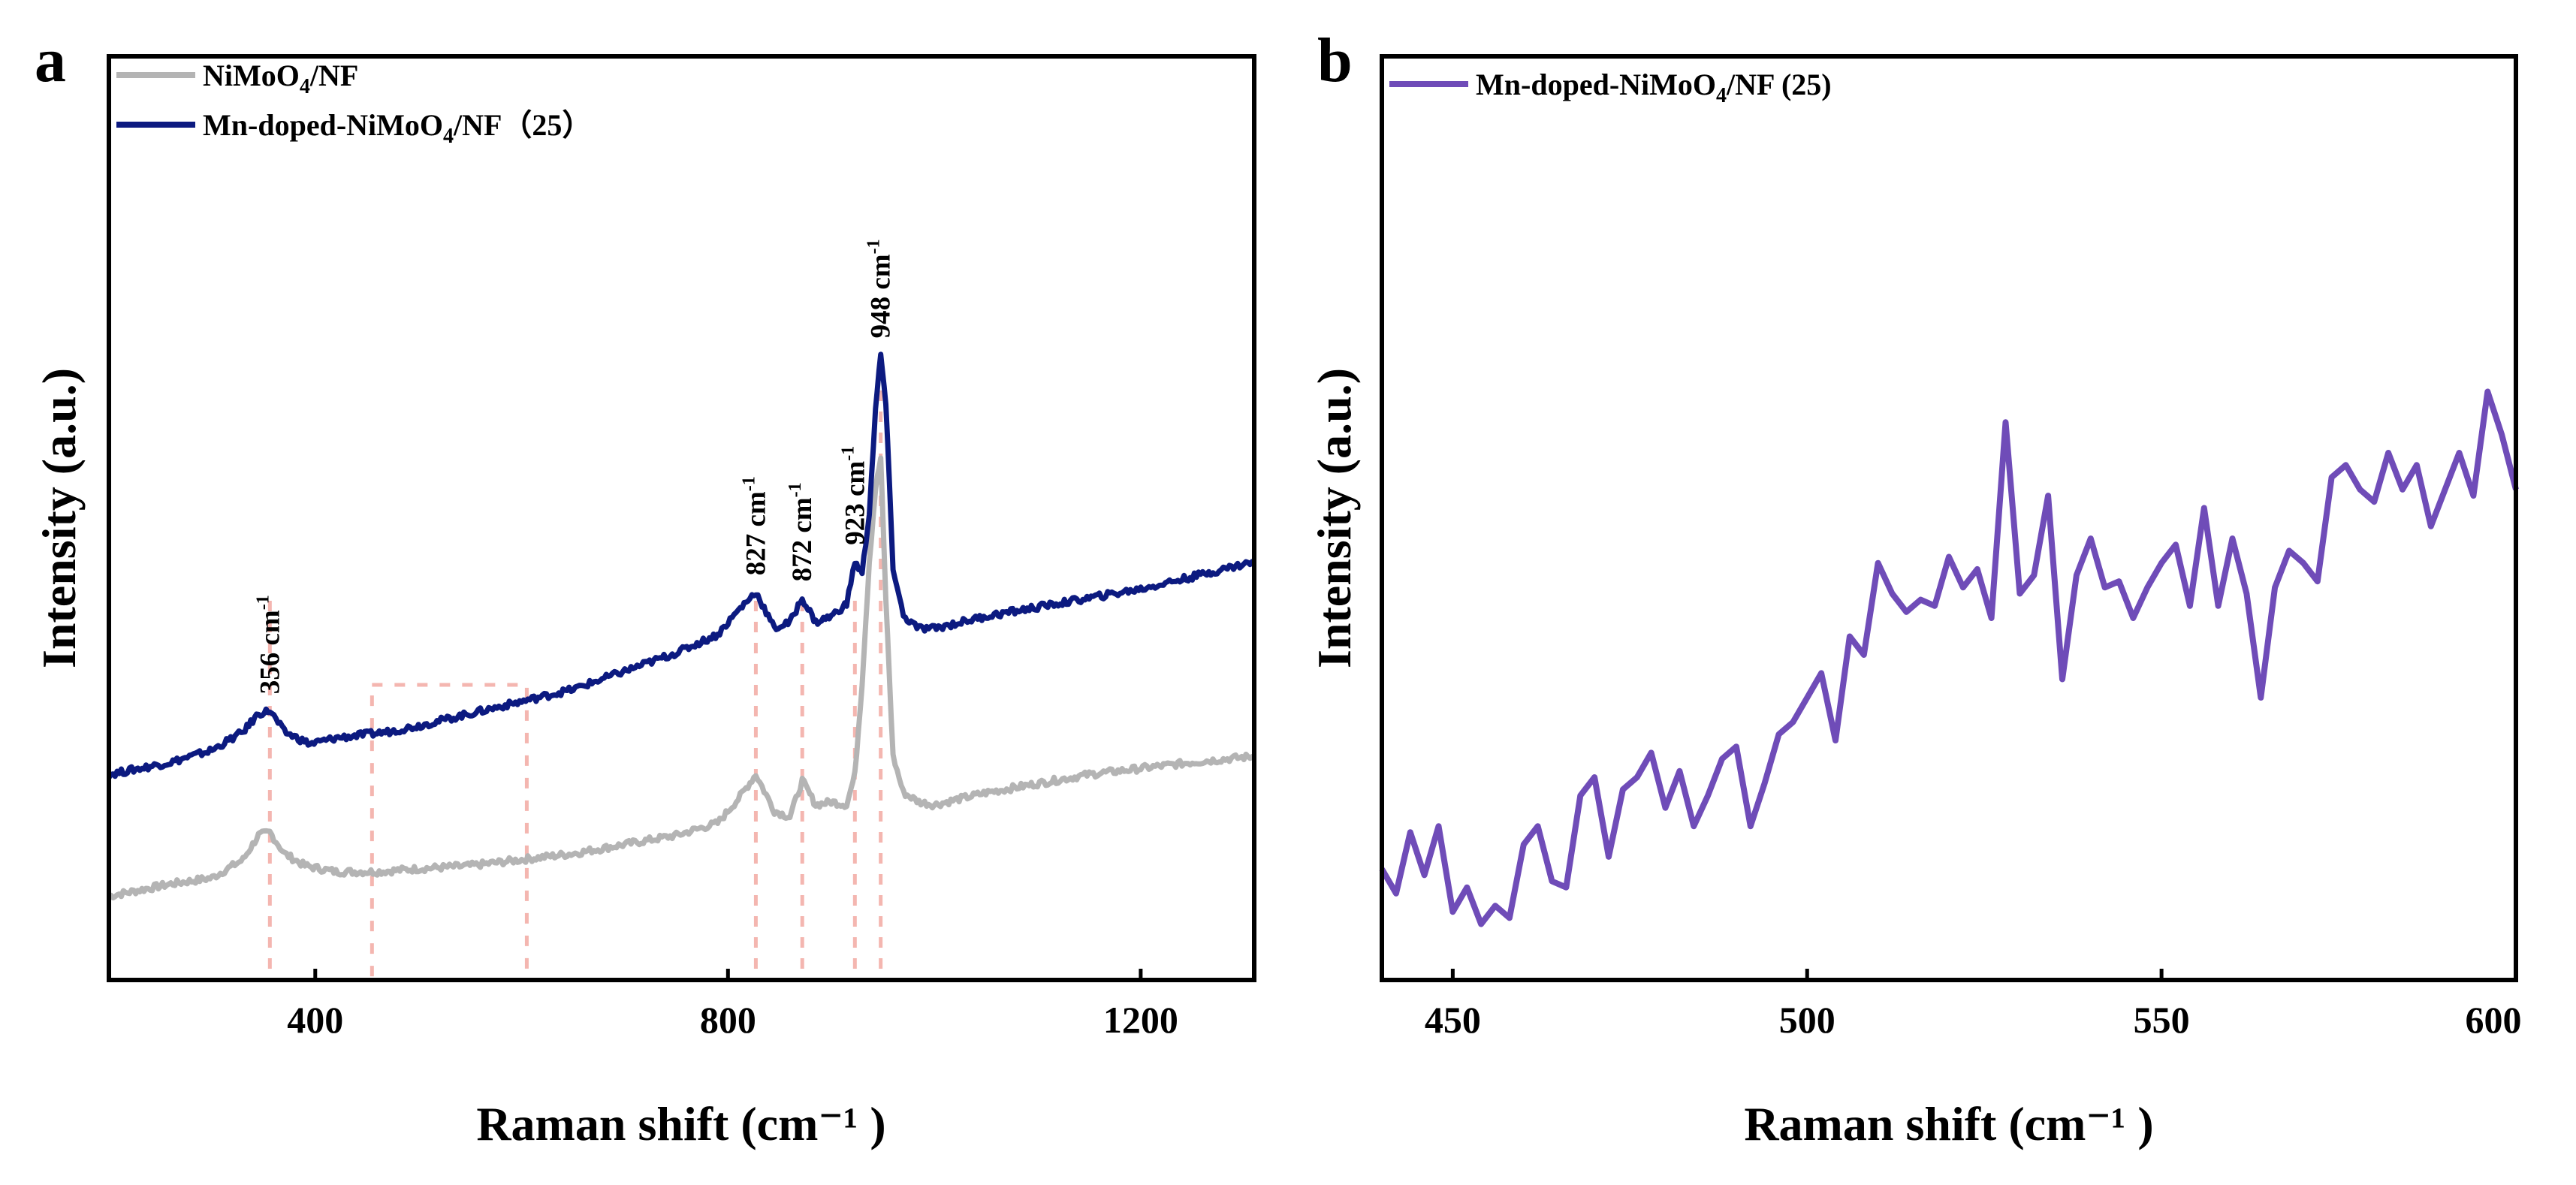 The height and width of the screenshot is (1185, 2576). Describe the element at coordinates (1334, 518) in the screenshot. I see `panel-b-y-axis-title: Intensity (a.u.)` at that location.